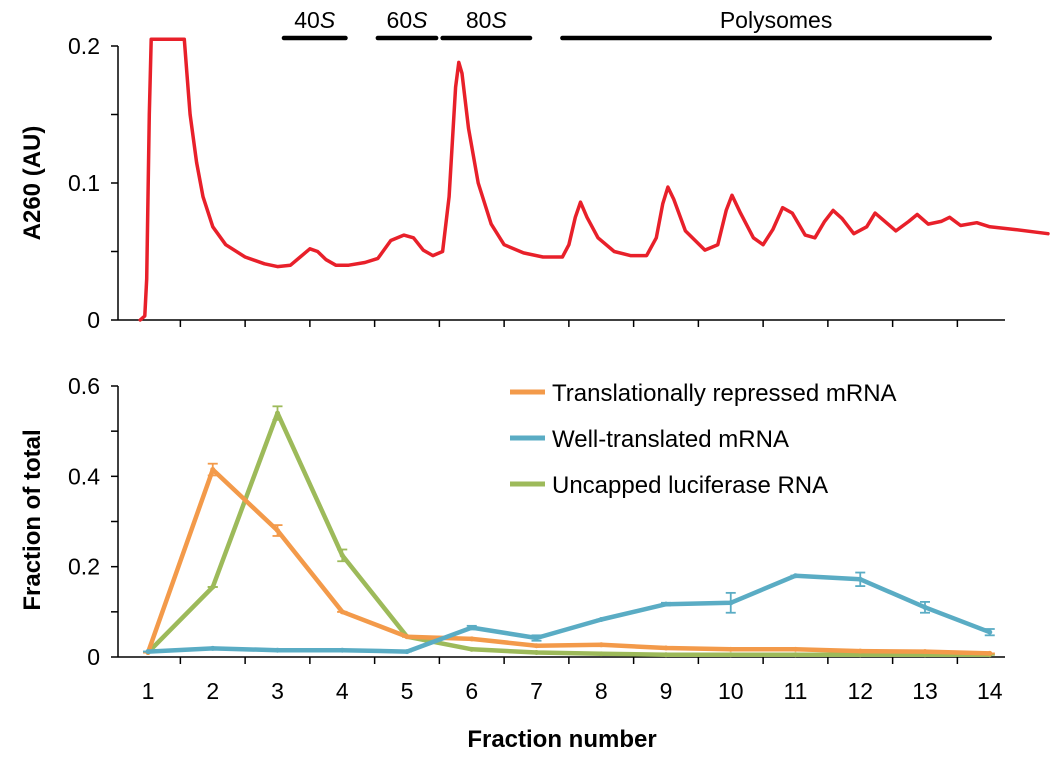 This screenshot has height=765, width=1053. I want to click on x-tick-label: 9, so click(666, 691).